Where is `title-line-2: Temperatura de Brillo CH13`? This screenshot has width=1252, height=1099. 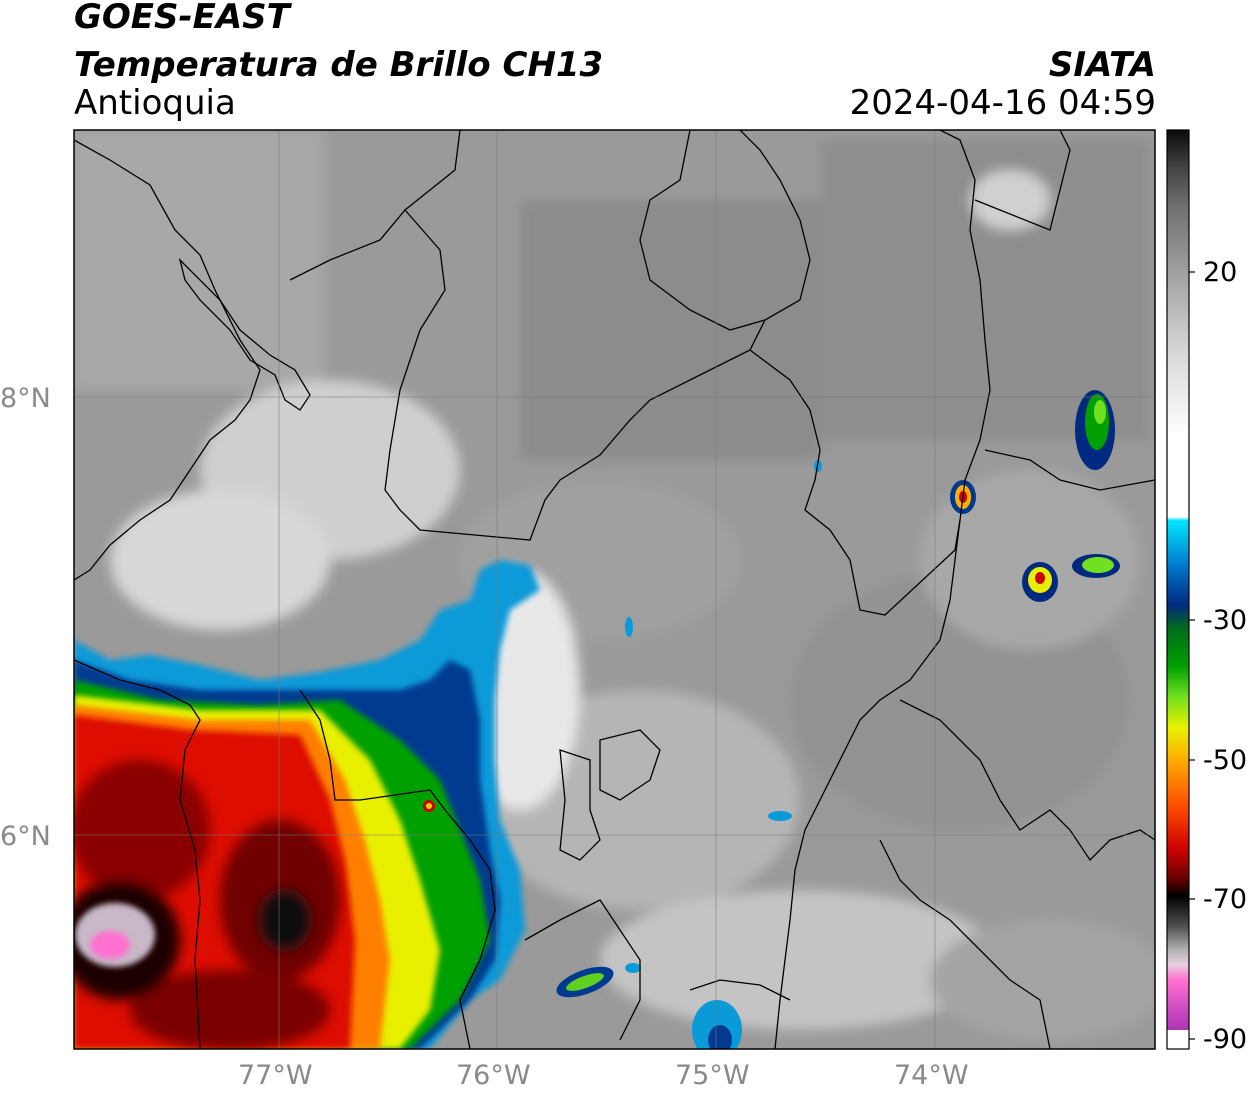 title-line-2: Temperatura de Brillo CH13 is located at coordinates (339, 65).